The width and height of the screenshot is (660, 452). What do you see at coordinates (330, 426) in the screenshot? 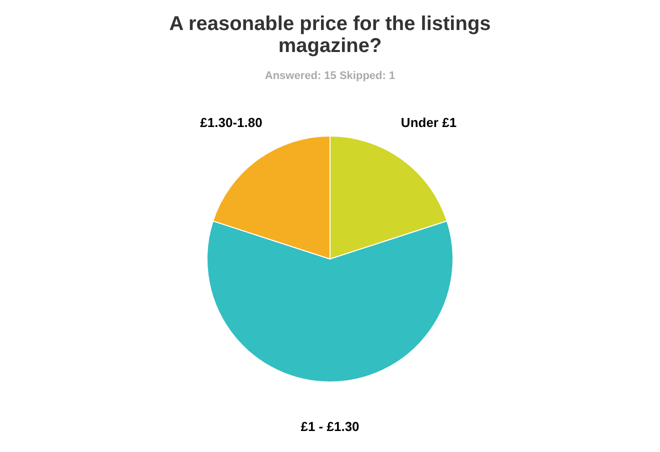
I see `slice-label: £1 - £1.30` at bounding box center [330, 426].